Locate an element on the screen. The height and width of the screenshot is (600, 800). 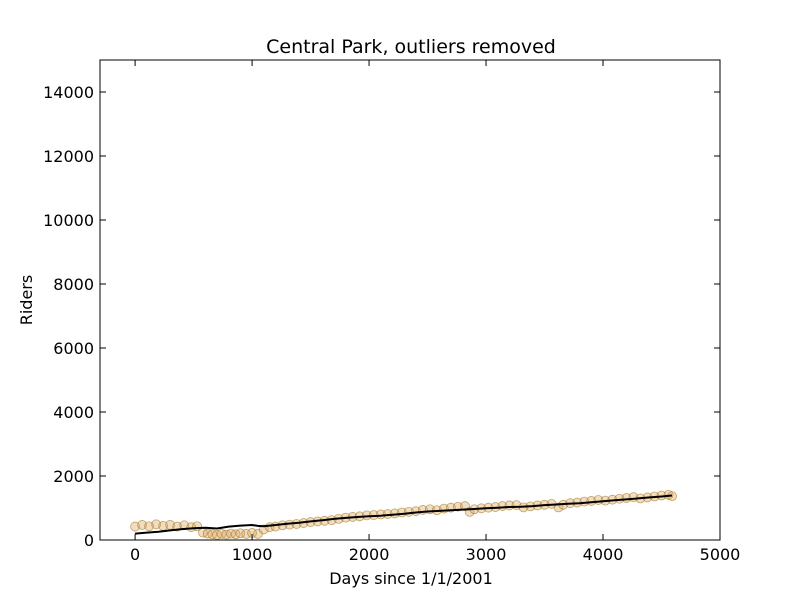
data-point is located at coordinates (263, 529).